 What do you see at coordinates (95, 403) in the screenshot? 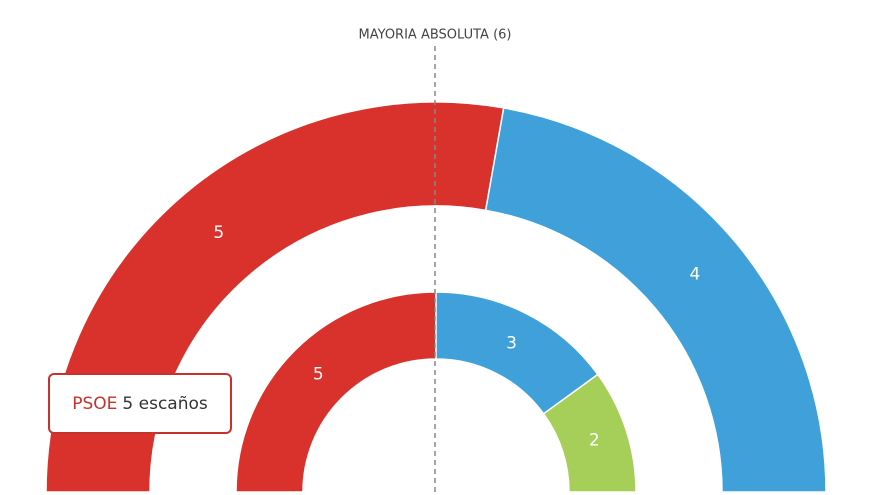
I see `tooltip-label: PSOE` at bounding box center [95, 403].